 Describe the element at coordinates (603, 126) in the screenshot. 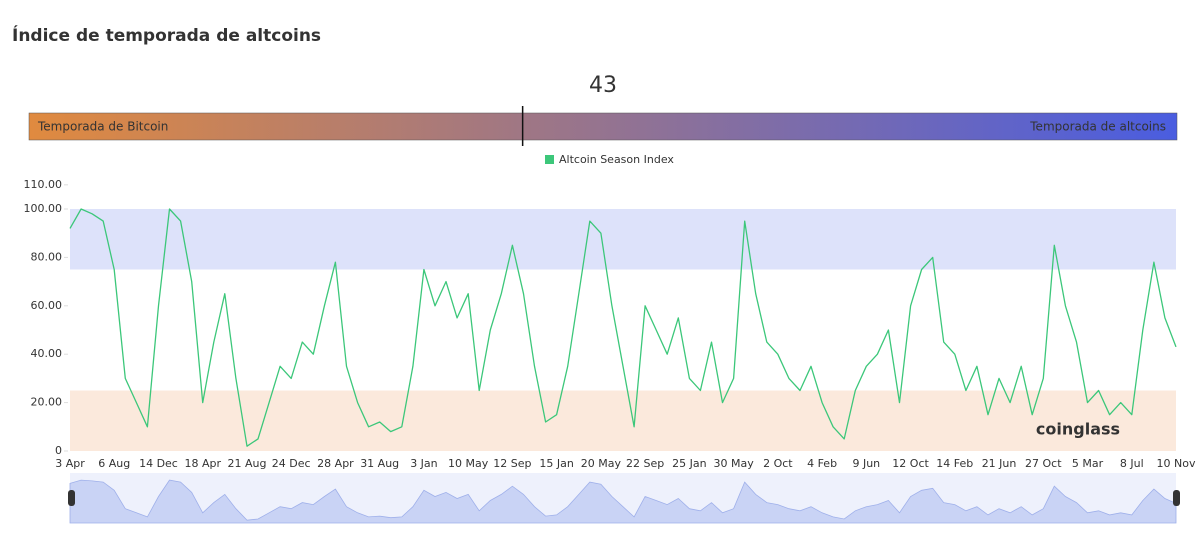

I see `gauge-bar` at that location.